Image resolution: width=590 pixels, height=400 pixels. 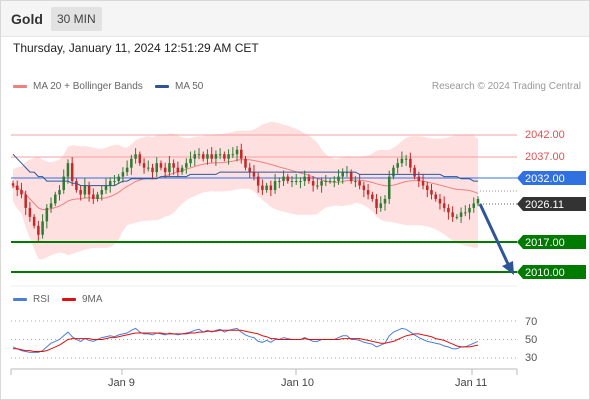 I want to click on level-2032-tag, so click(x=551, y=178).